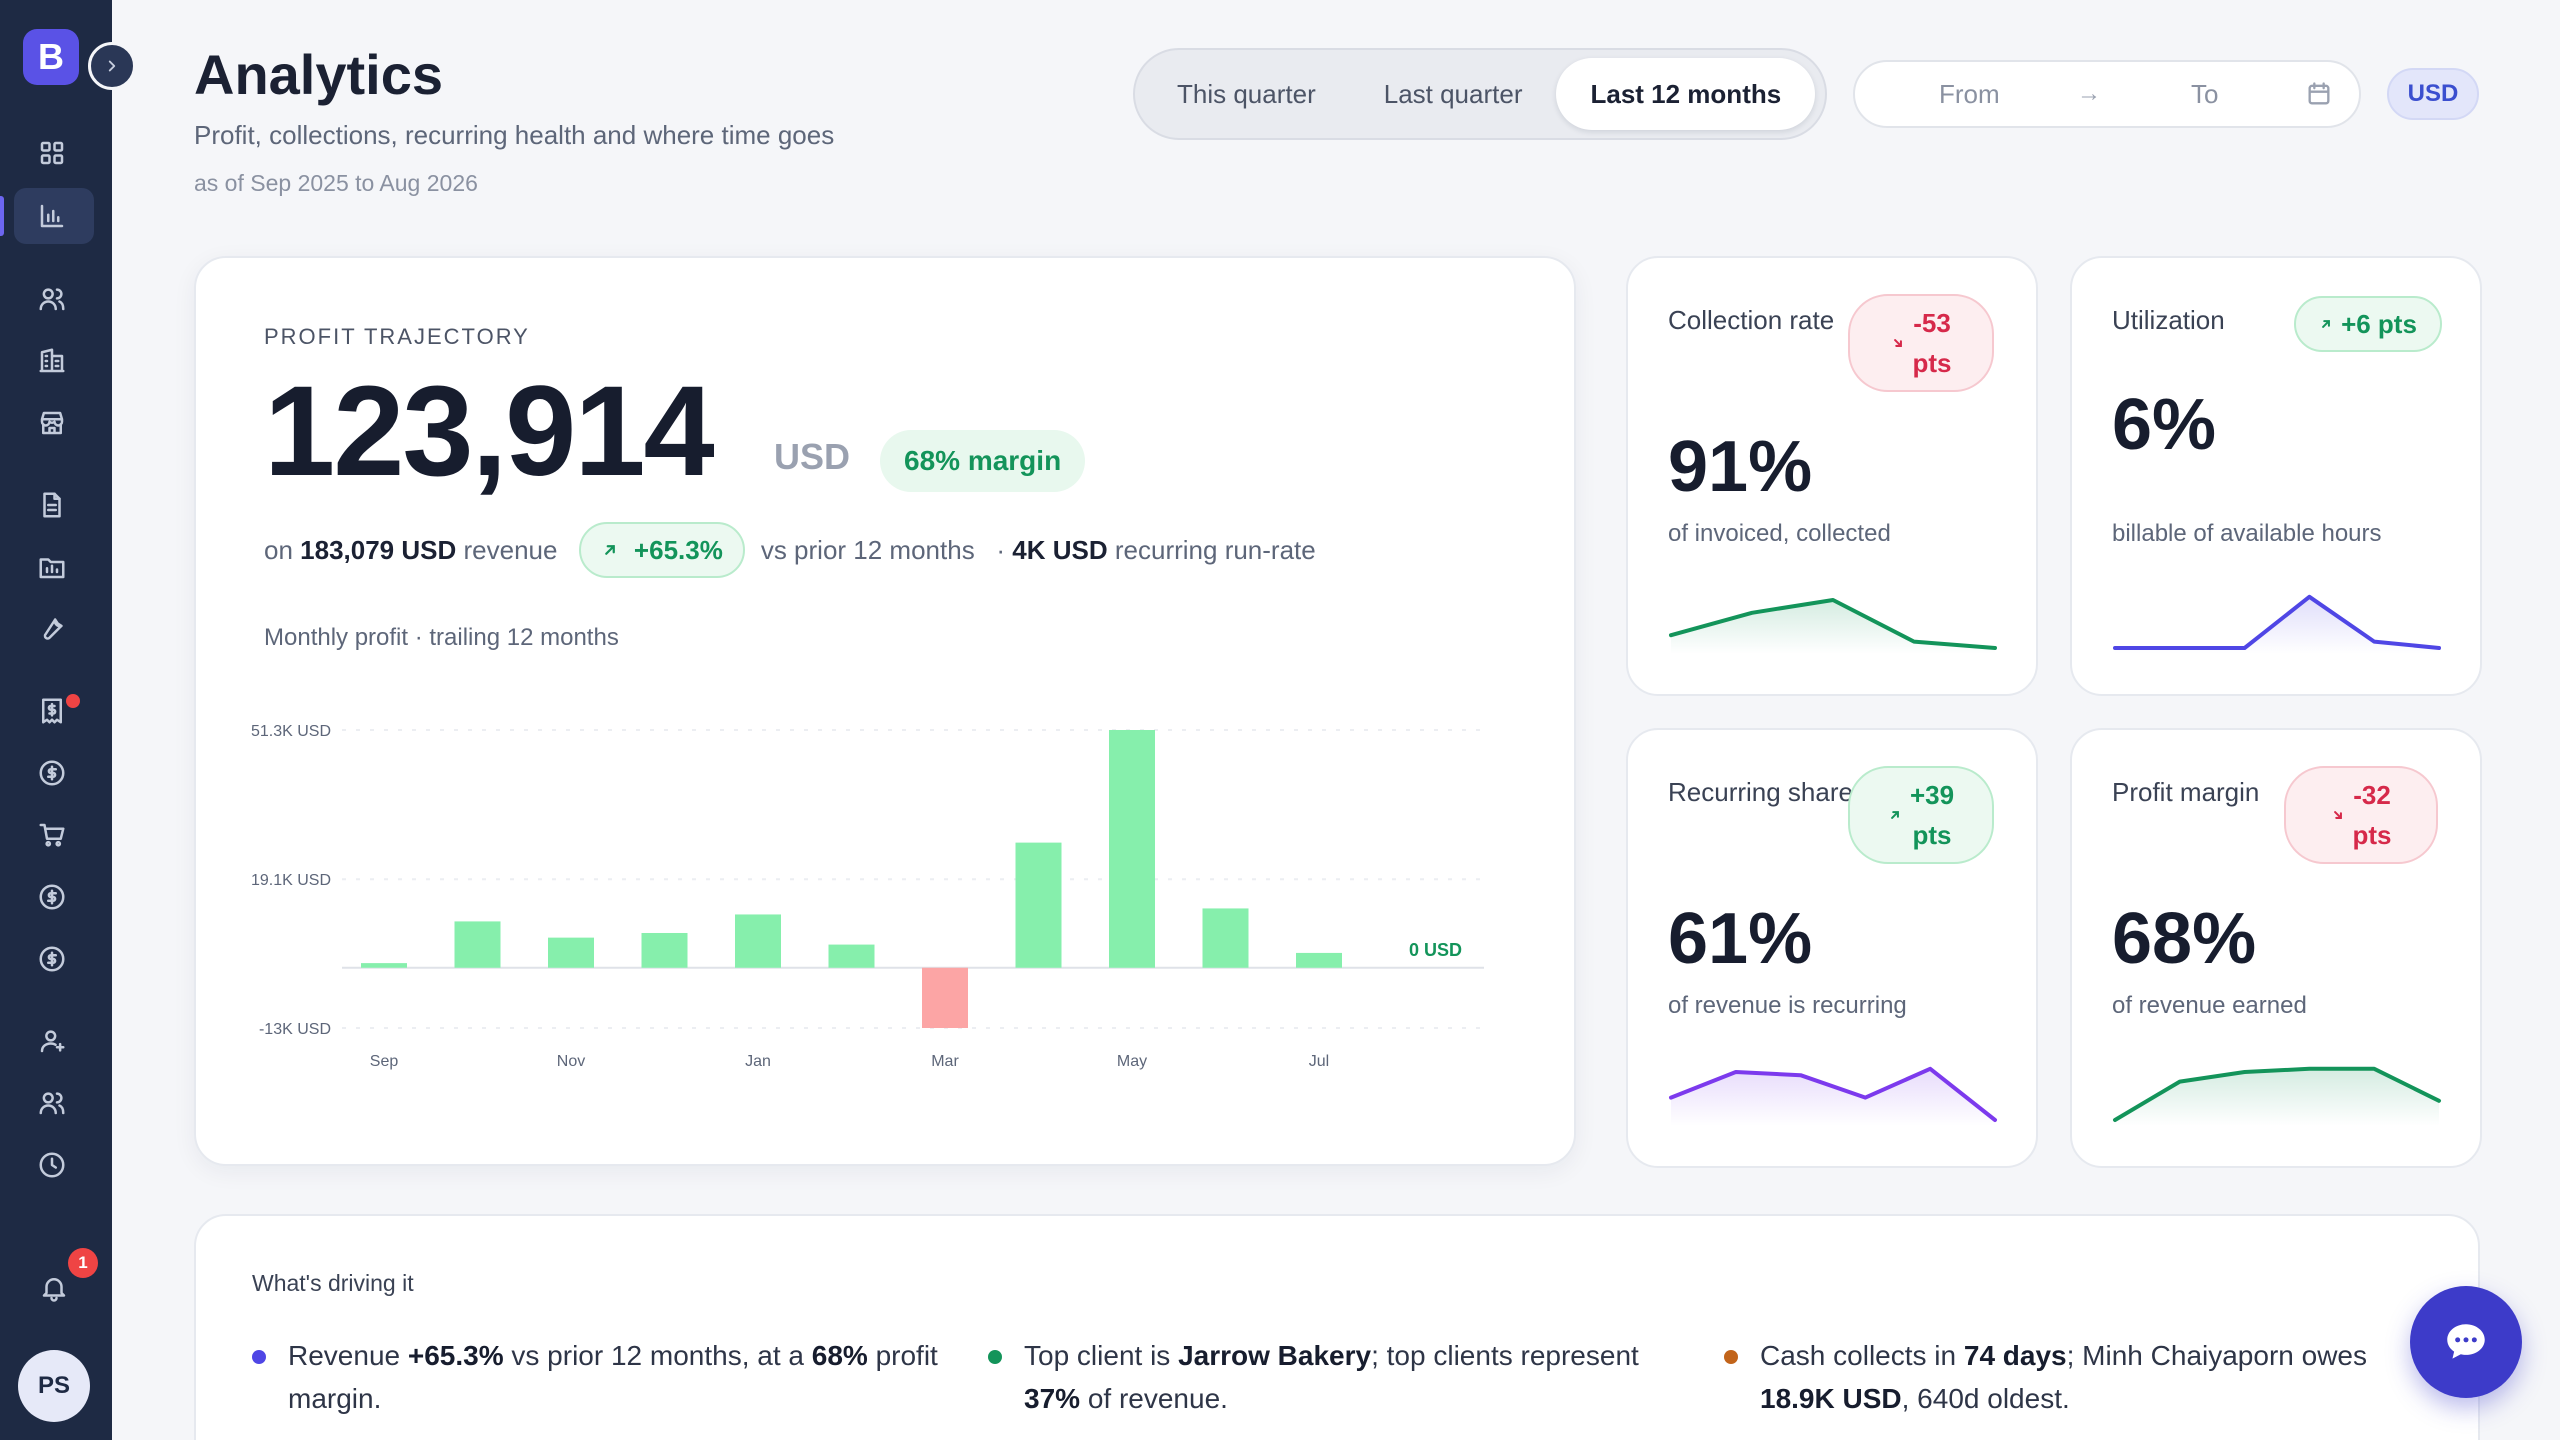 The image size is (2560, 1440). I want to click on bar-may, so click(1132, 849).